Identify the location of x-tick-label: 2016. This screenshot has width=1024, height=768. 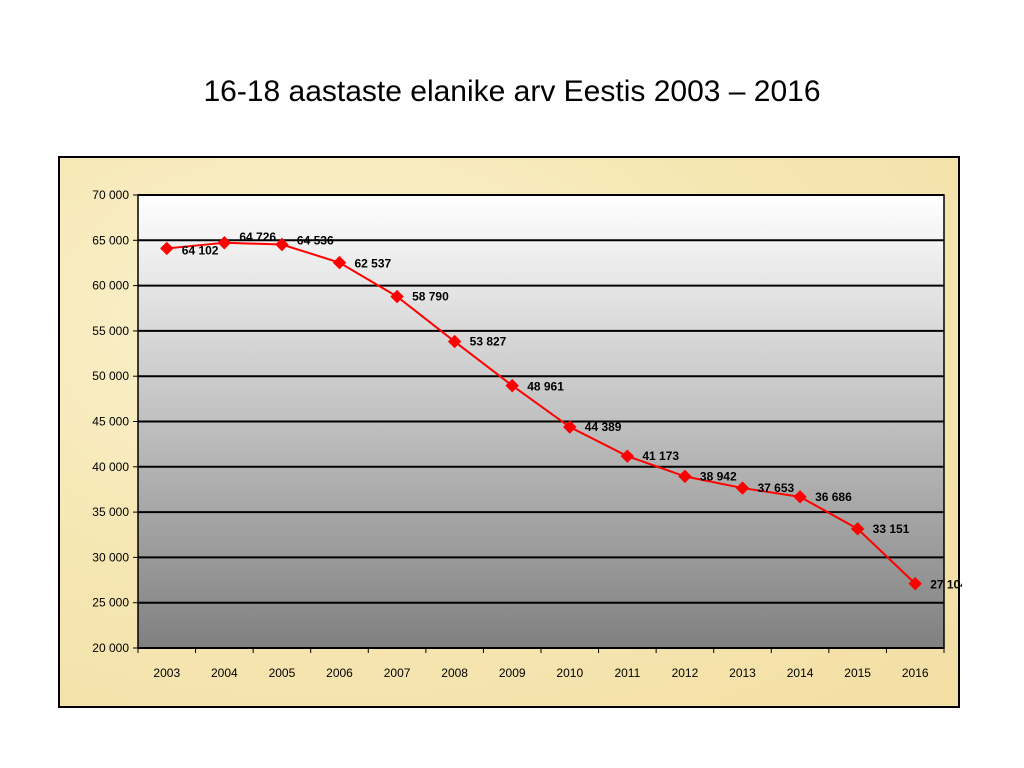
(915, 673).